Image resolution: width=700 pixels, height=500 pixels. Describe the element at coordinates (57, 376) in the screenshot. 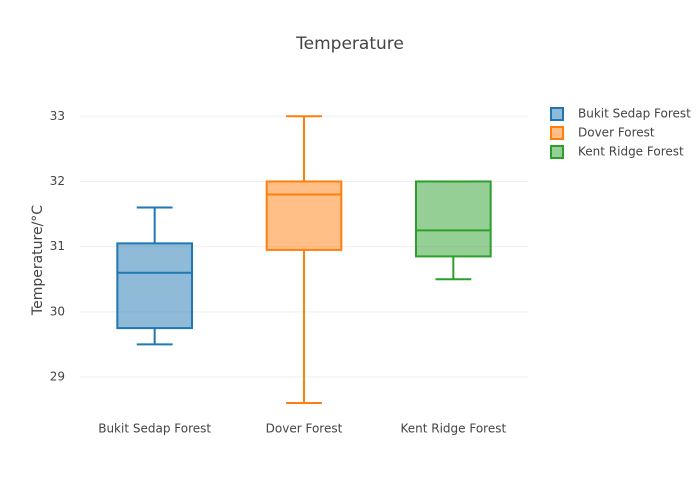

I see `y-tick-label: 29` at that location.